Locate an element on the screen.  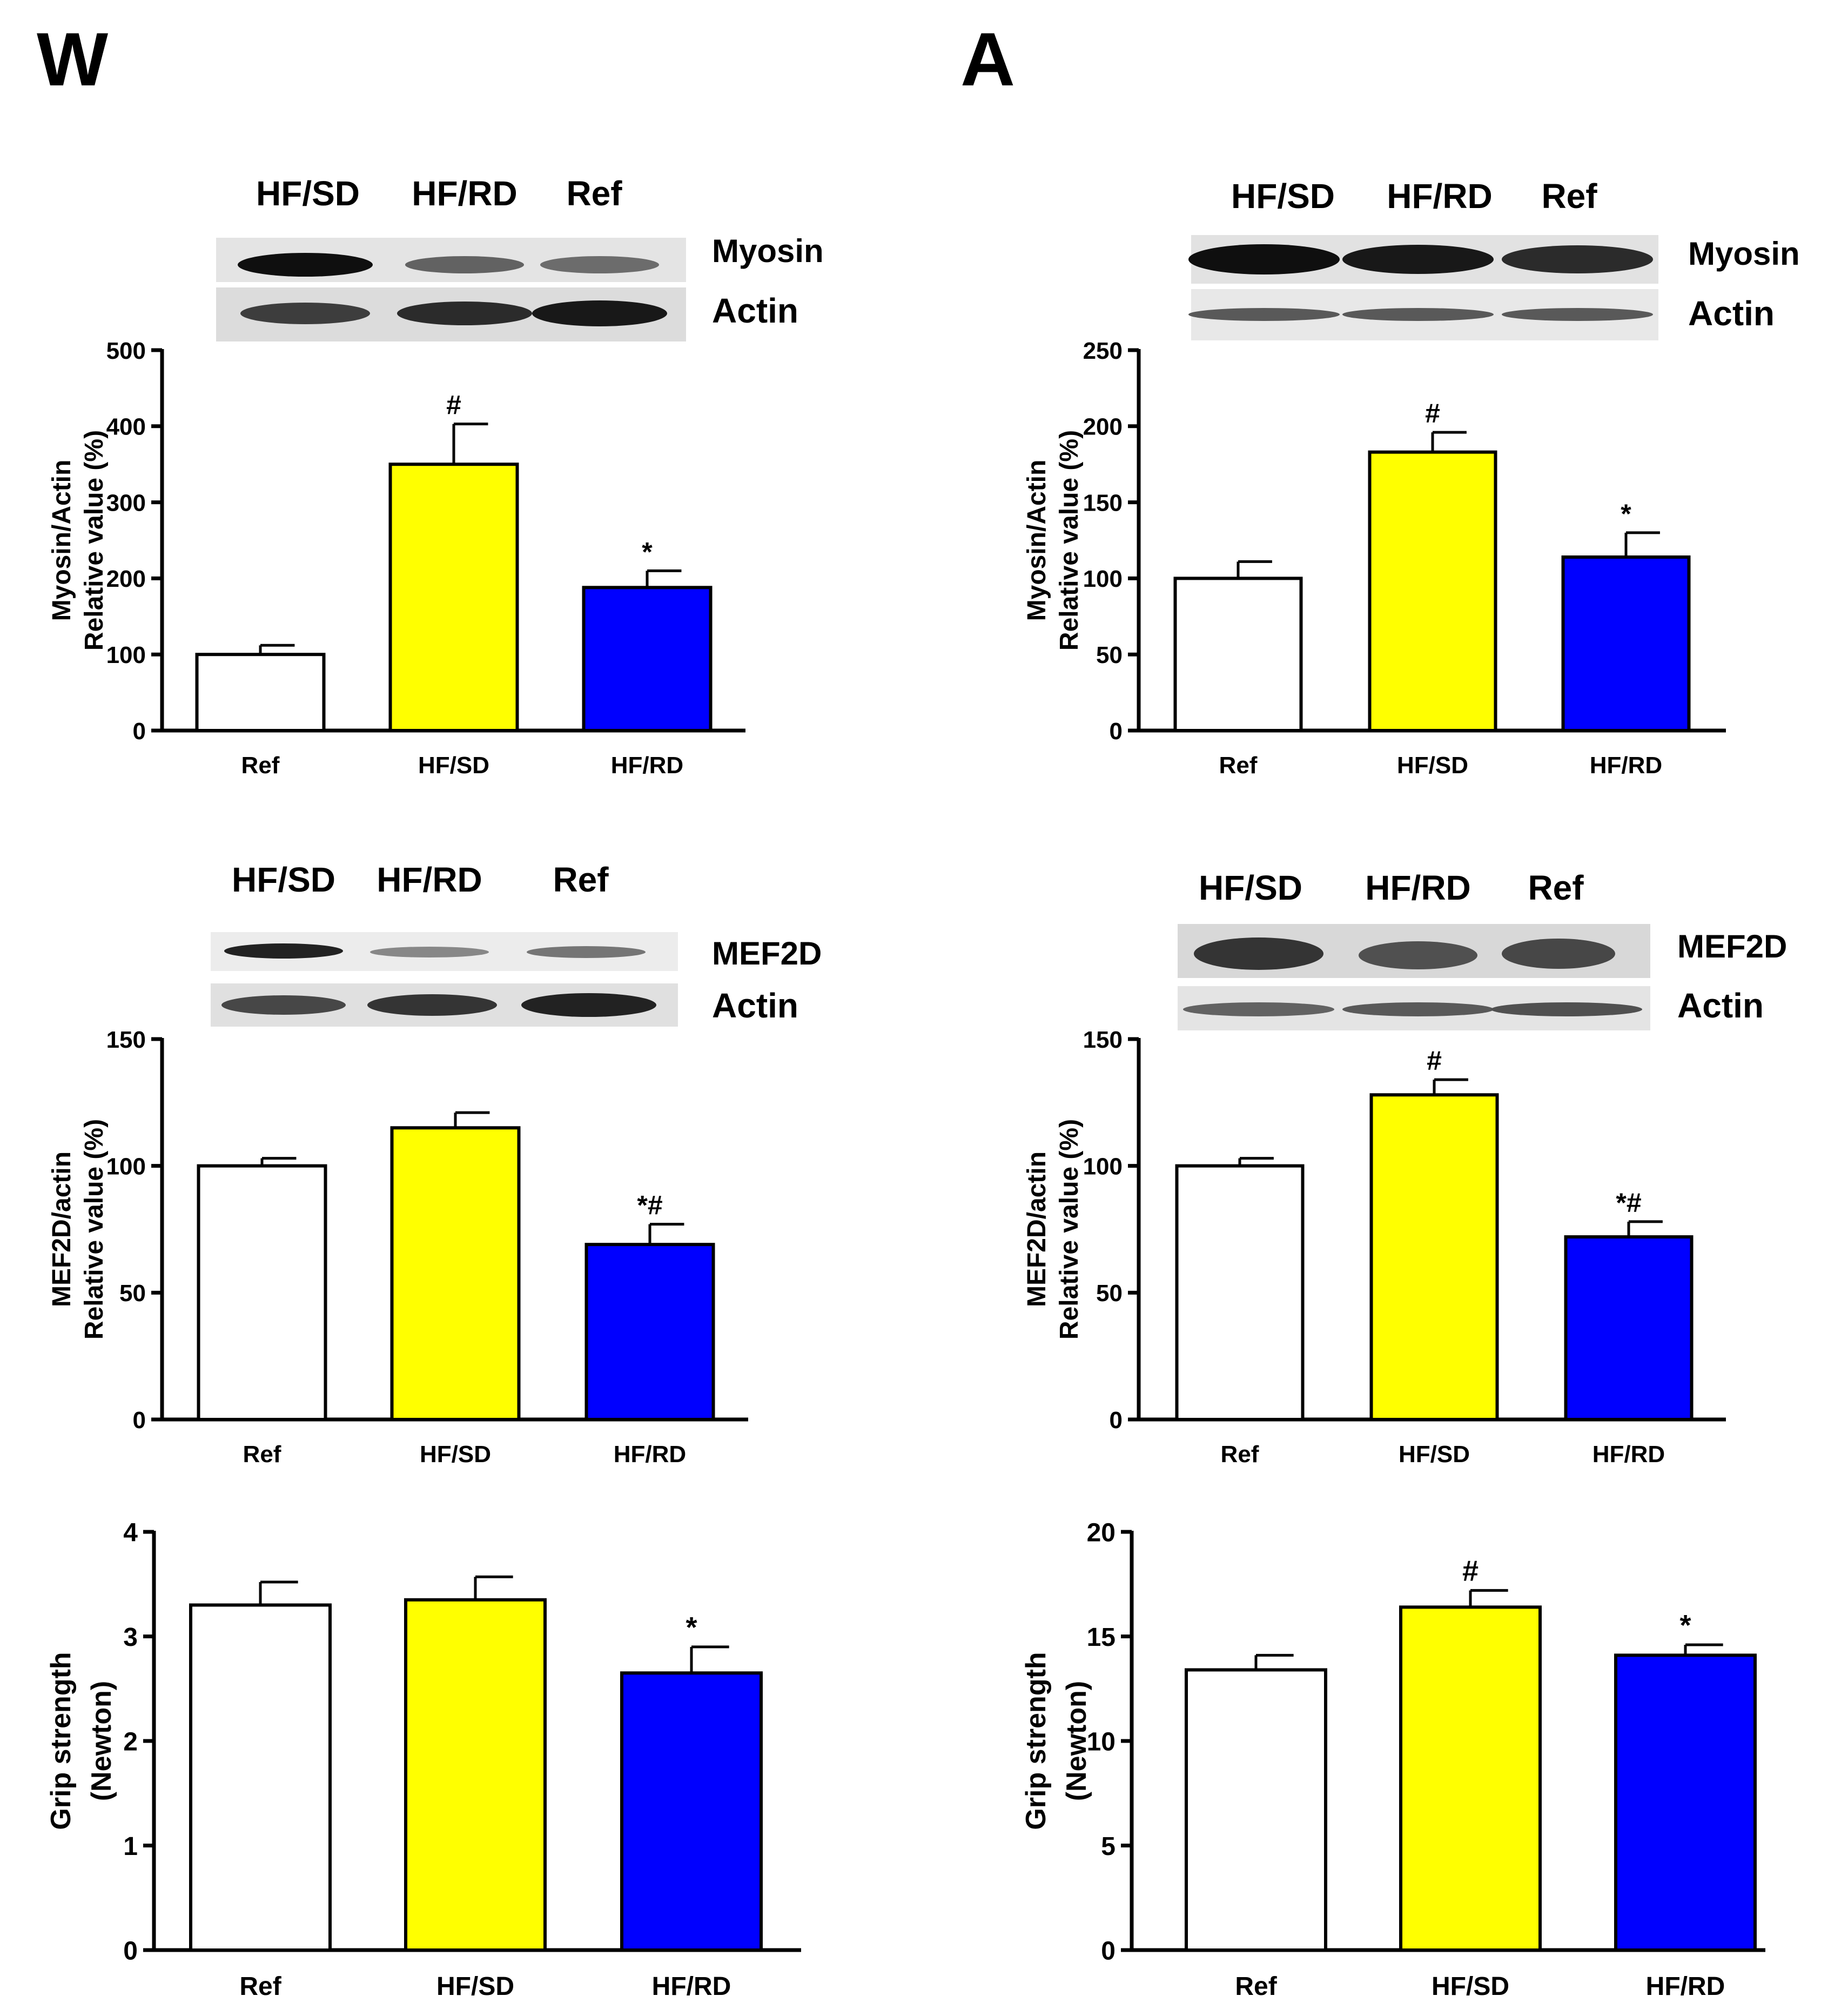
y-axis-label: (Newton) is located at coordinates (1076, 1741).